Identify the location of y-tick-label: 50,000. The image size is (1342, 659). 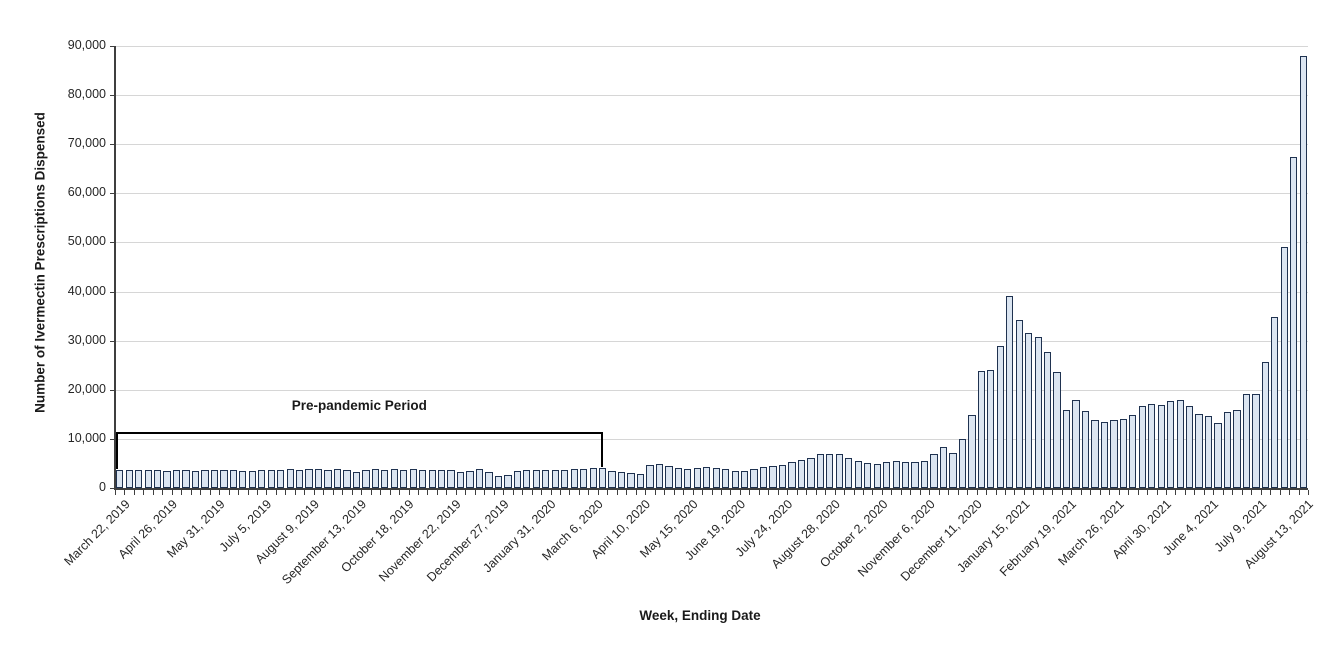
(86, 241).